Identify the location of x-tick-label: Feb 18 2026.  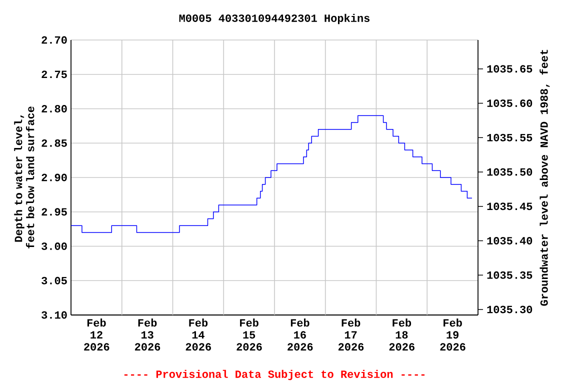
(401, 334).